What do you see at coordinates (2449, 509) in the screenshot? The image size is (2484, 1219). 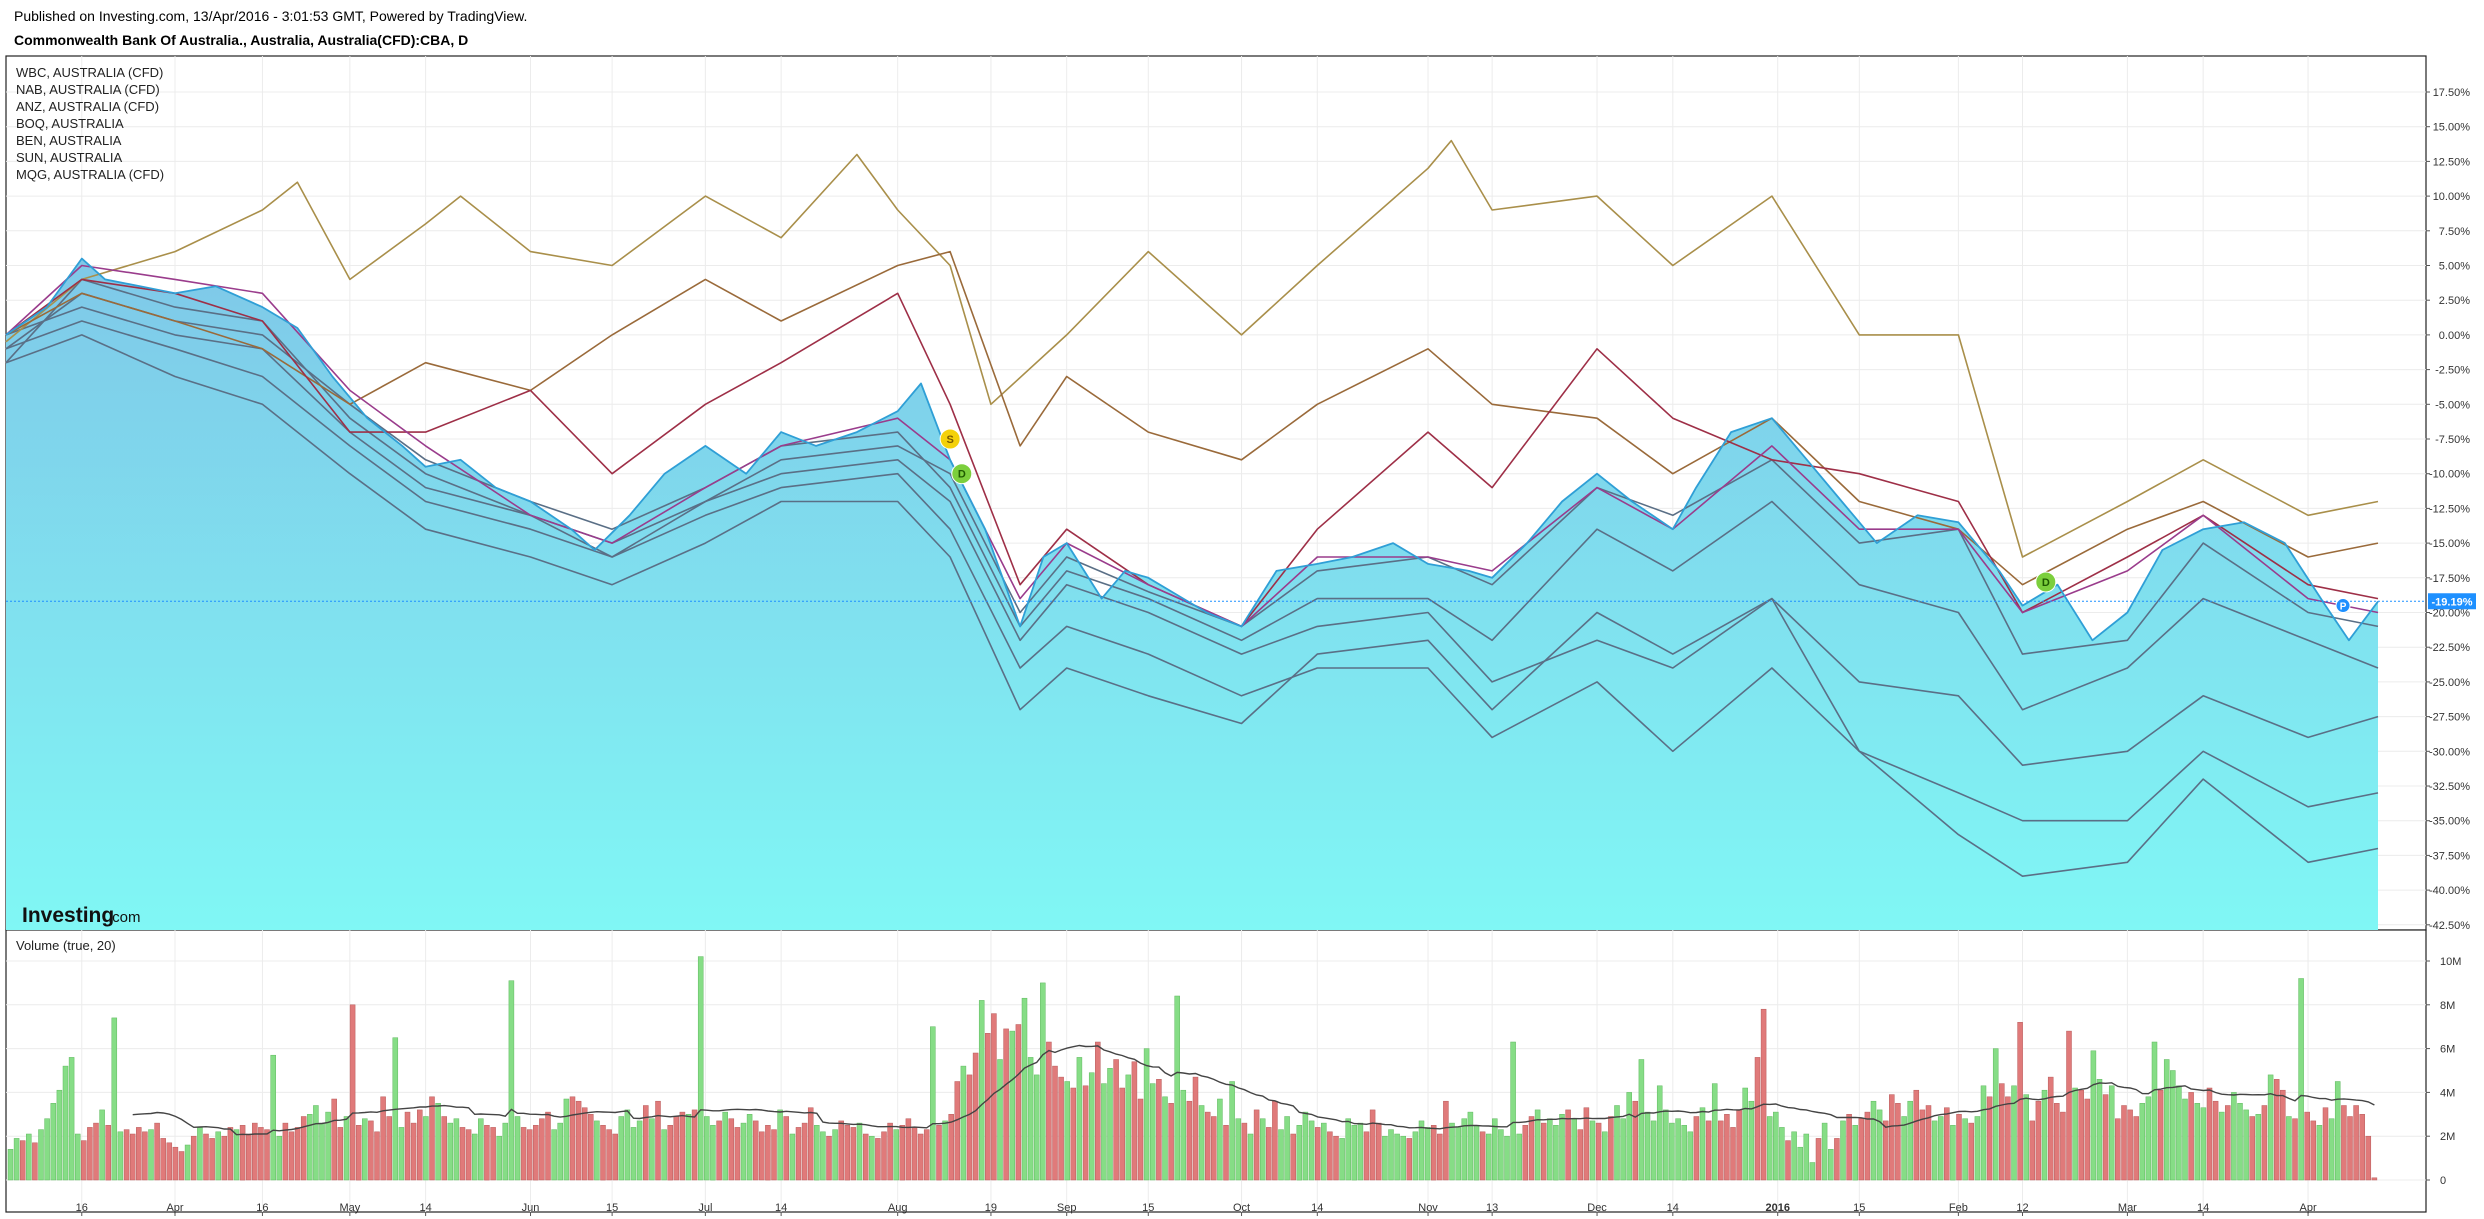 I see `y-tick-label: -12.50%` at bounding box center [2449, 509].